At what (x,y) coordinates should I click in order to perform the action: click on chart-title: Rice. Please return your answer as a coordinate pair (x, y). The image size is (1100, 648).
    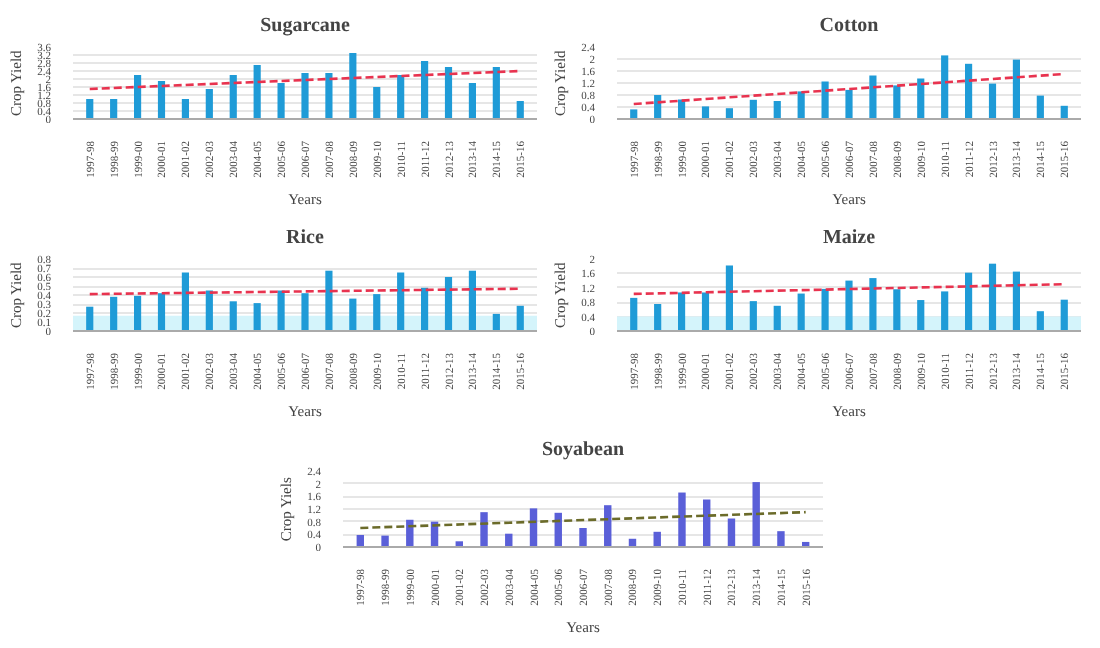
    Looking at the image, I should click on (305, 238).